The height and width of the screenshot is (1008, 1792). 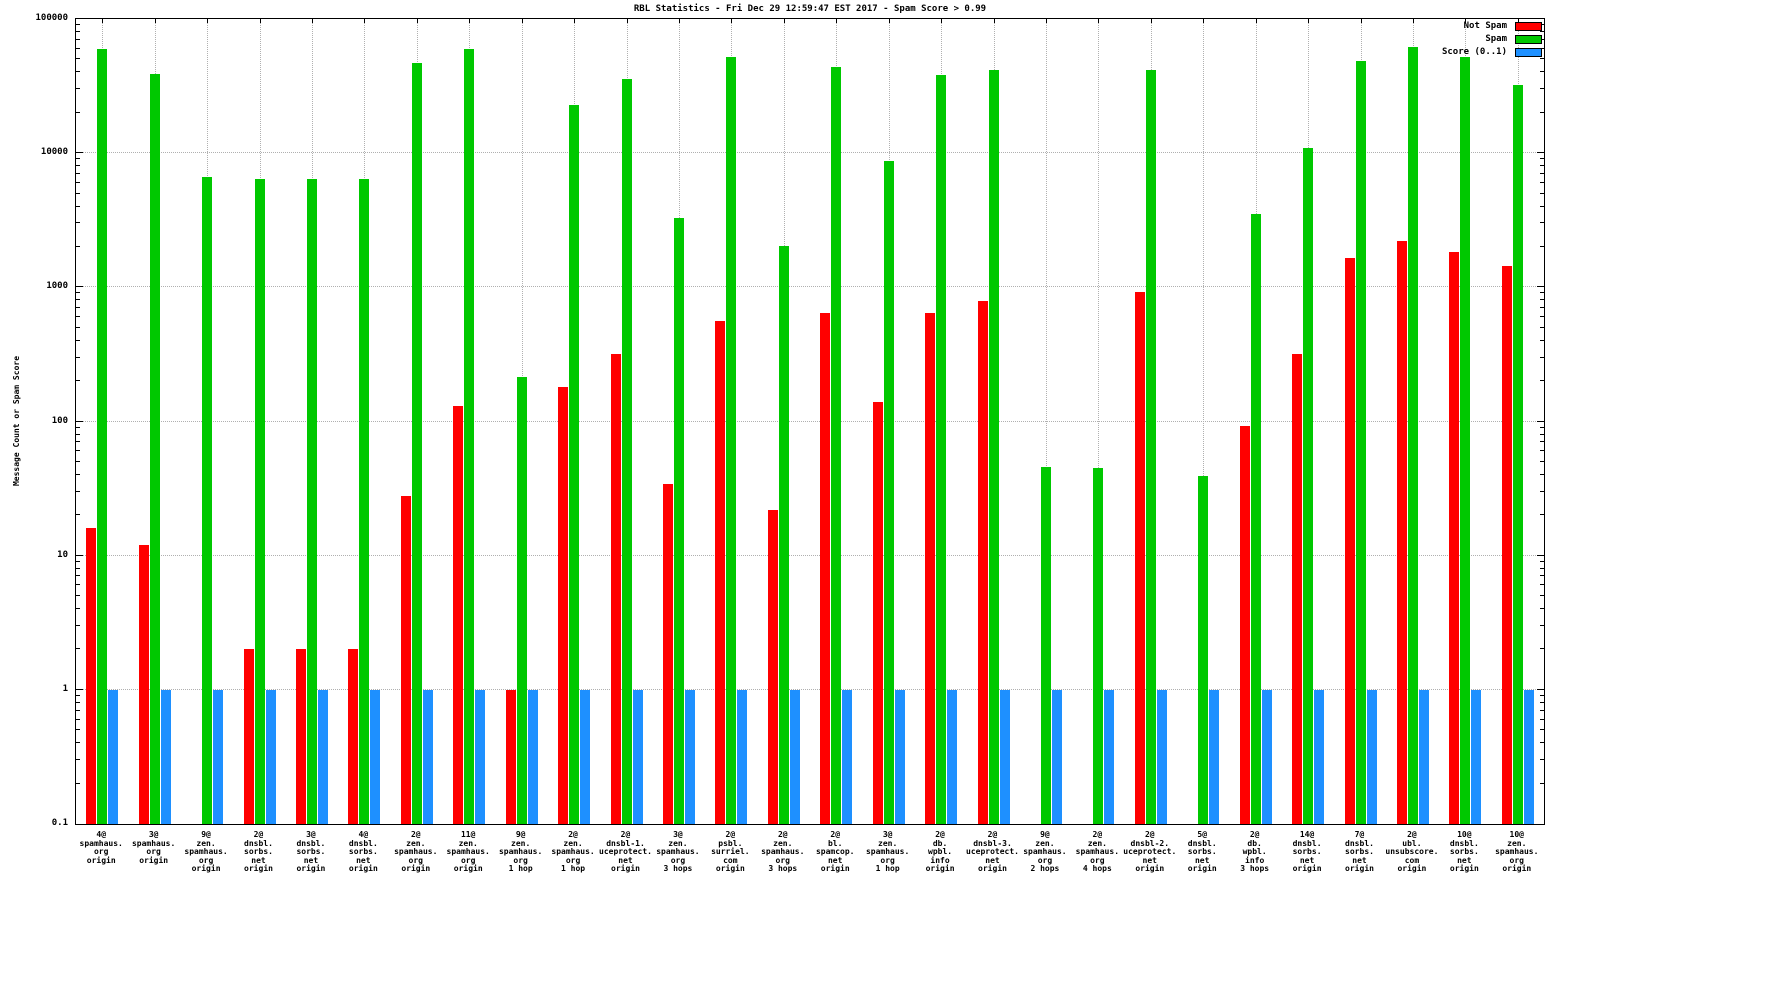 What do you see at coordinates (1517, 851) in the screenshot?
I see `x-axis-label: 10@ zen. spamhaus. org origin` at bounding box center [1517, 851].